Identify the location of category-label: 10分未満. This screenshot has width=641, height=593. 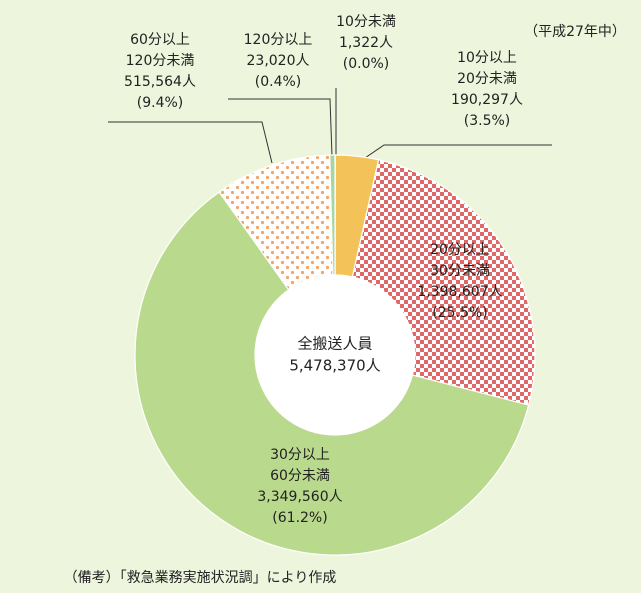
(366, 22).